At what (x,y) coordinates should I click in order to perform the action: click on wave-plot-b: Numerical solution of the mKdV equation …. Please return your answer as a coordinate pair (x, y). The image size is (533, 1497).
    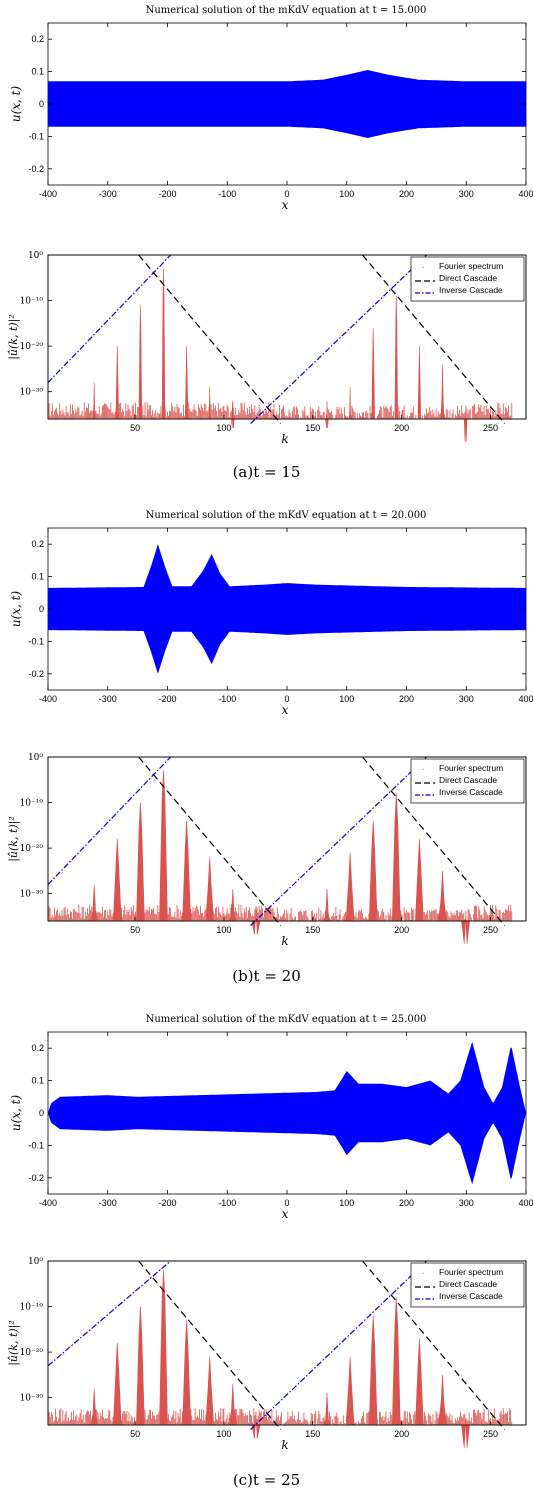
    Looking at the image, I should click on (271, 613).